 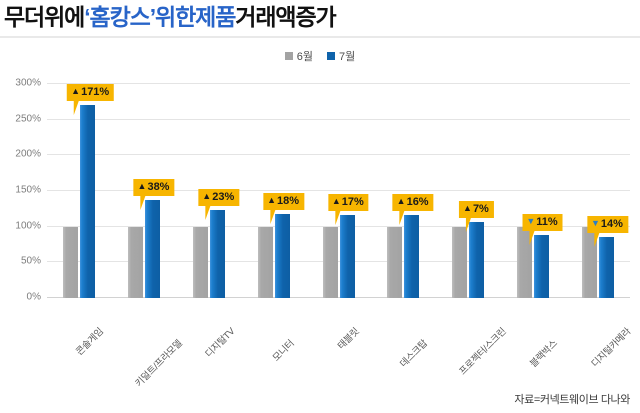 What do you see at coordinates (320, 56) in the screenshot?
I see `chart-legend: 6월 7월` at bounding box center [320, 56].